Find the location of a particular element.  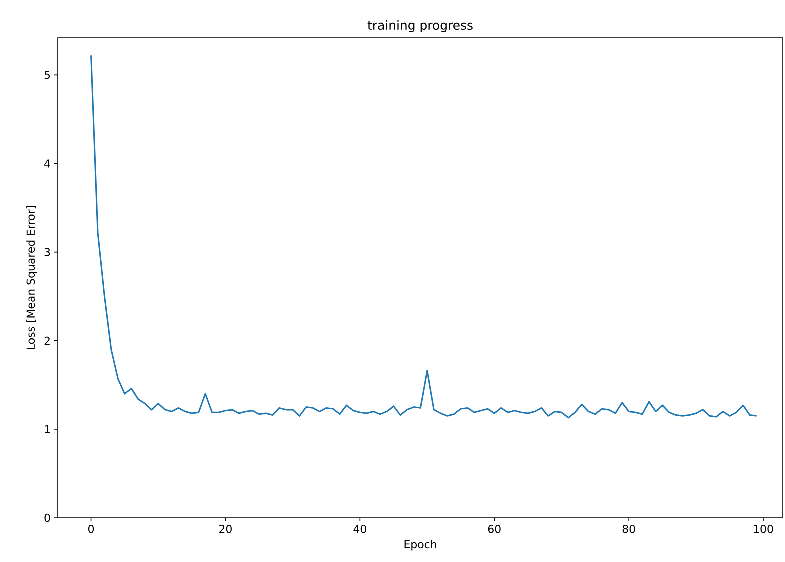

x-tick-label: 0 is located at coordinates (91, 529).